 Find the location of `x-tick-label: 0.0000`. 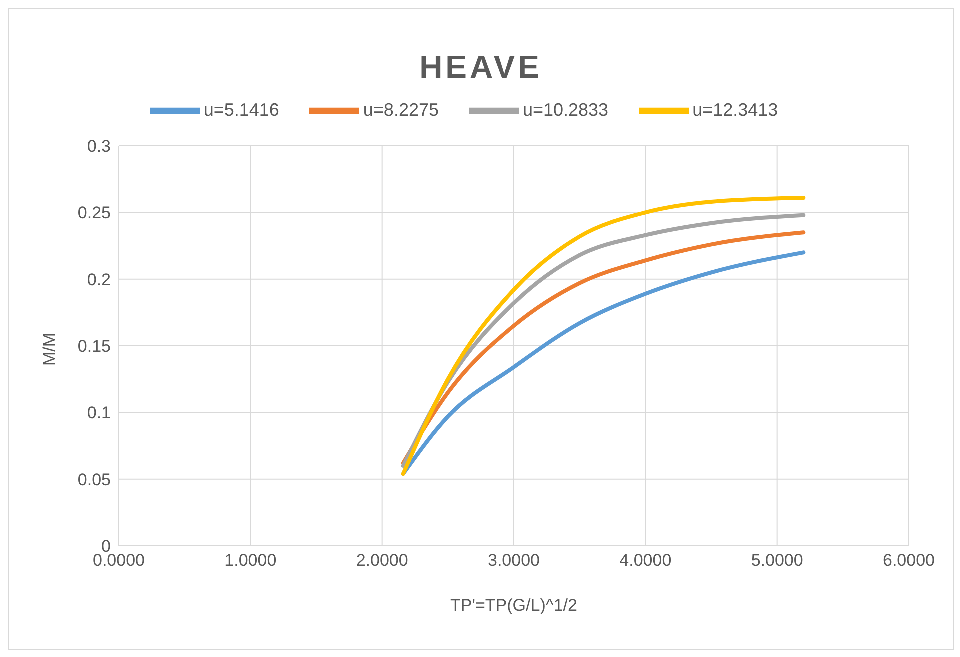

x-tick-label: 0.0000 is located at coordinates (119, 560).